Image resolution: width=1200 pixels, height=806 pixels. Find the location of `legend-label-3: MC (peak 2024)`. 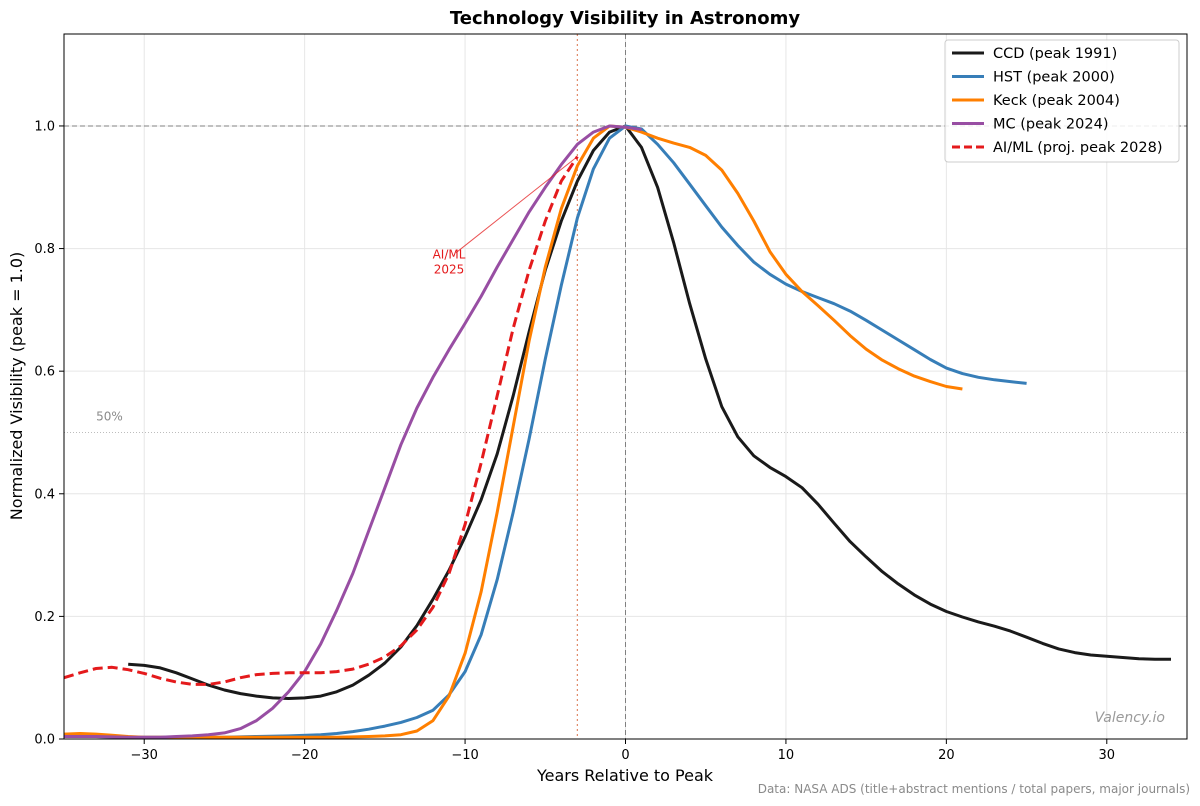

legend-label-3: MC (peak 2024) is located at coordinates (1050, 125).